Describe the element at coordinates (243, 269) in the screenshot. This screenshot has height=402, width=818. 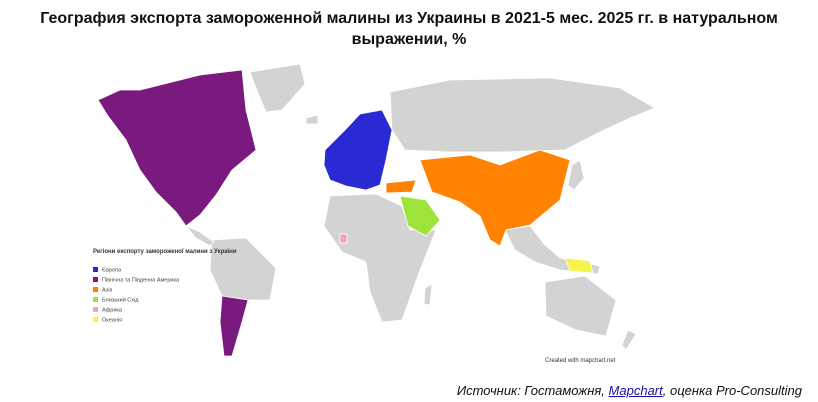
I see `south-america` at that location.